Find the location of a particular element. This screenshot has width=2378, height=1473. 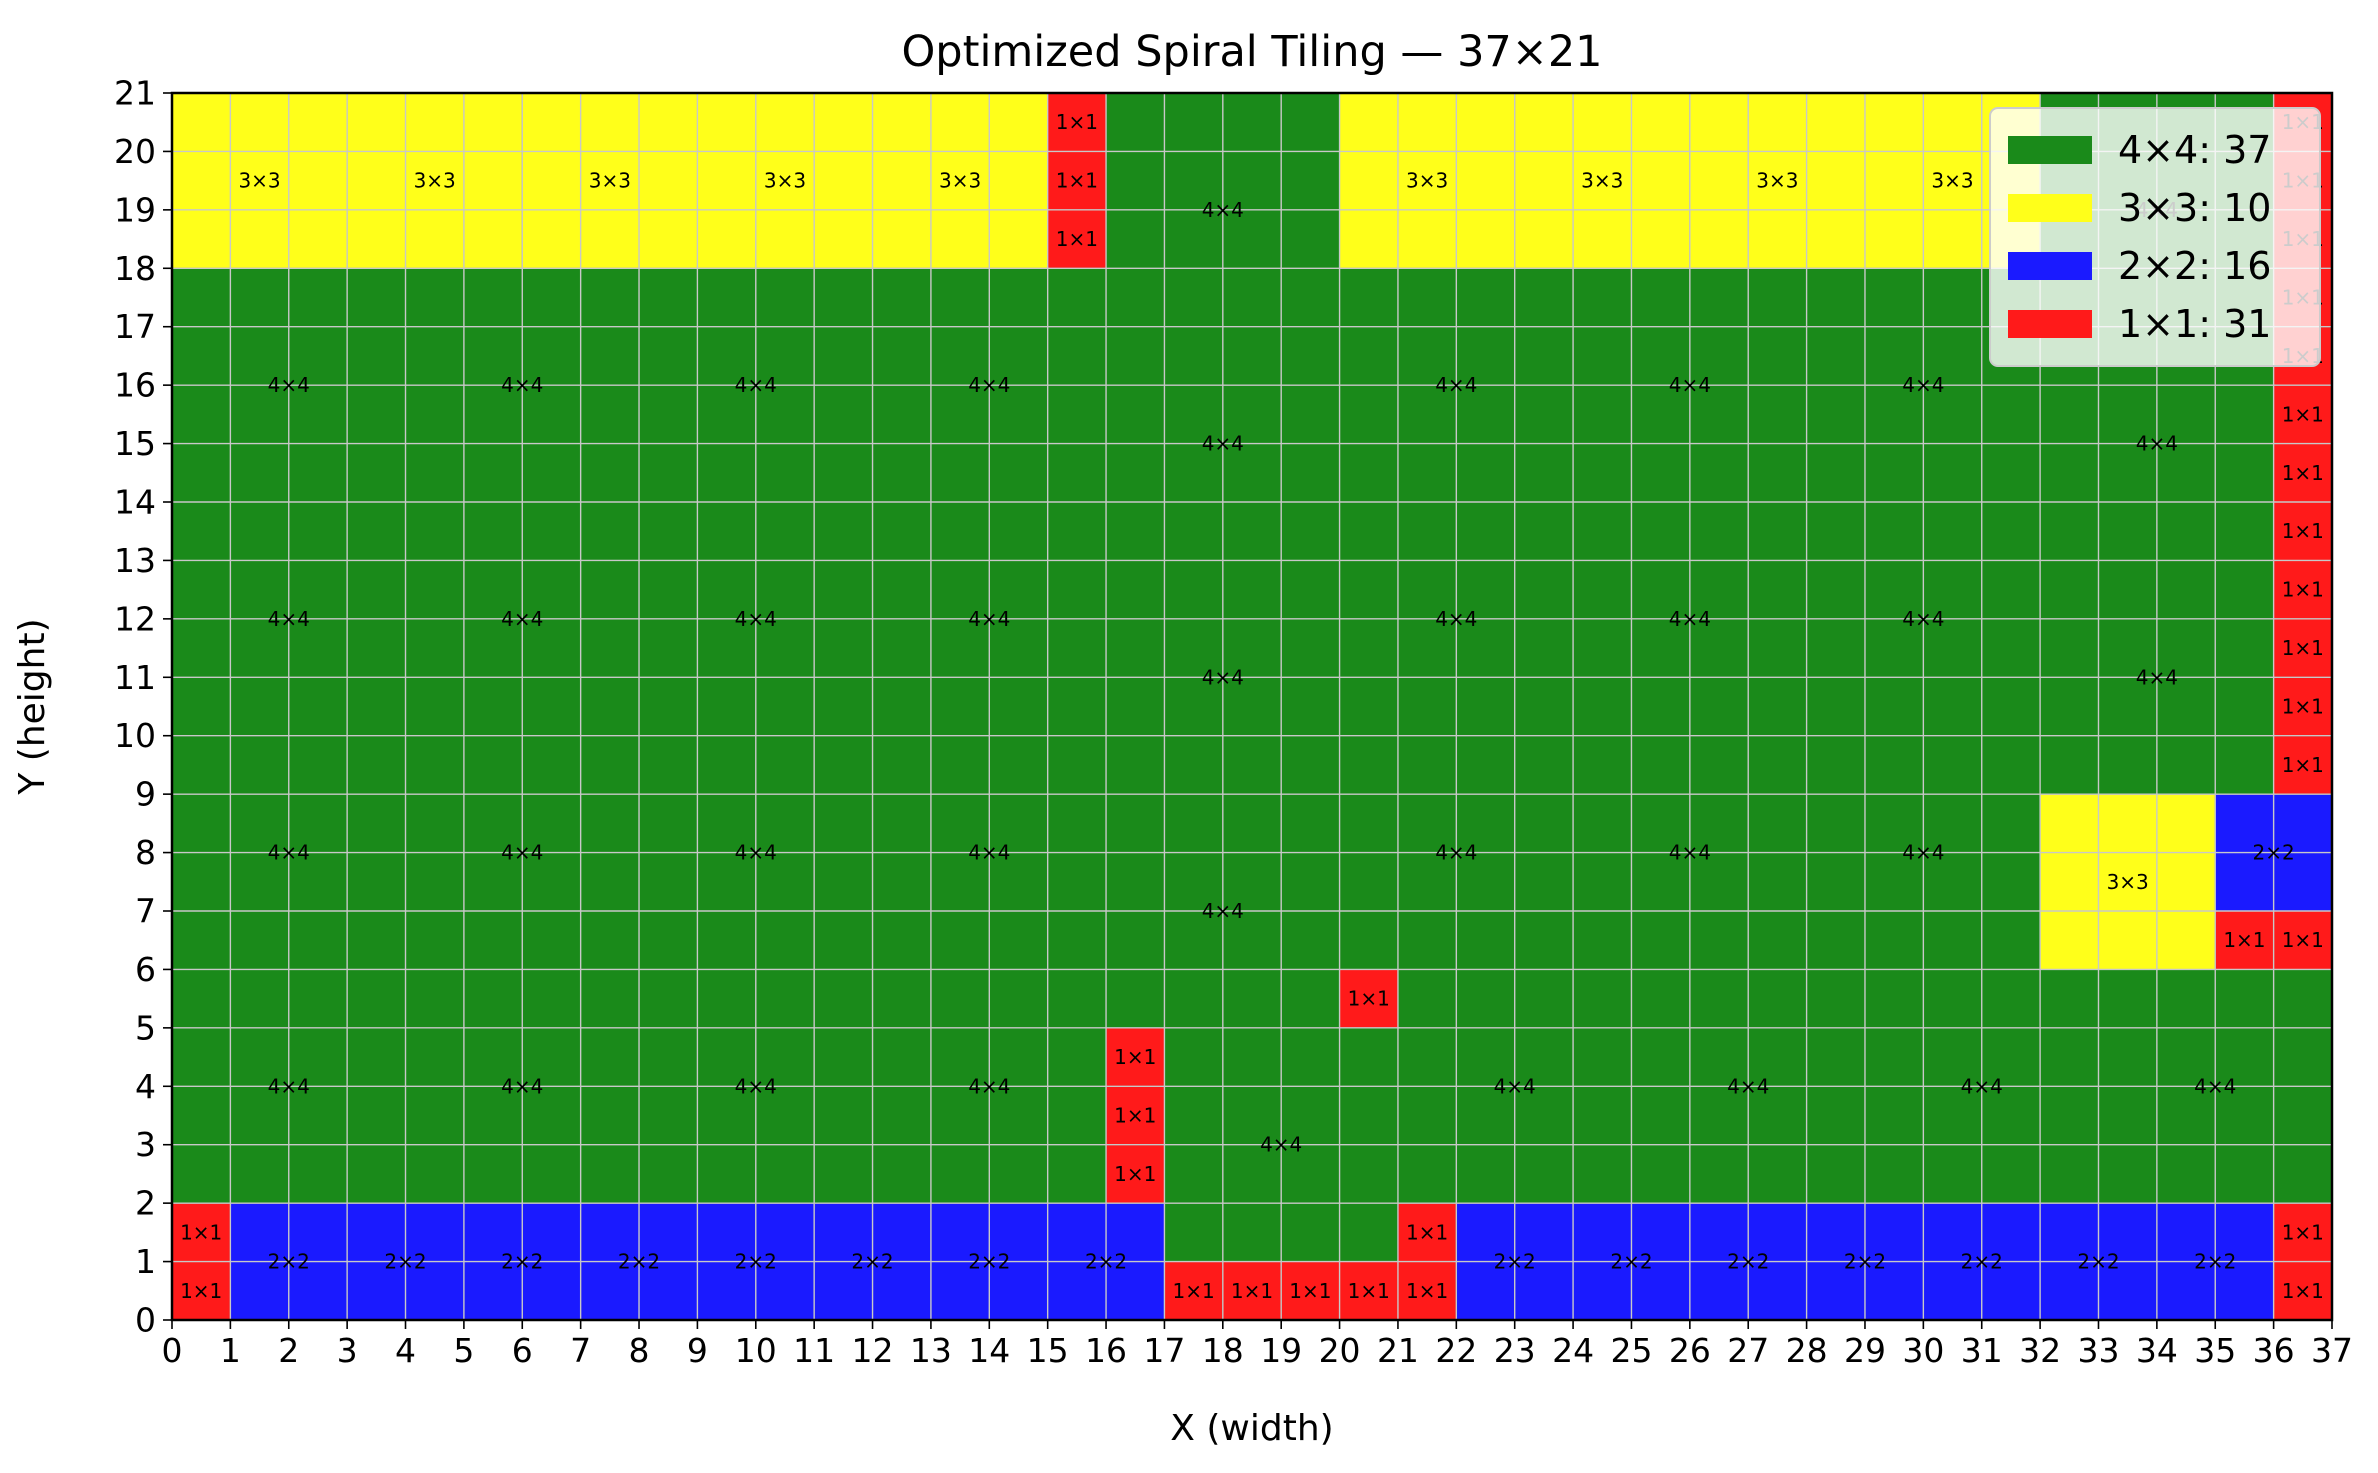

x-tick-label: 16 is located at coordinates (1106, 1350).